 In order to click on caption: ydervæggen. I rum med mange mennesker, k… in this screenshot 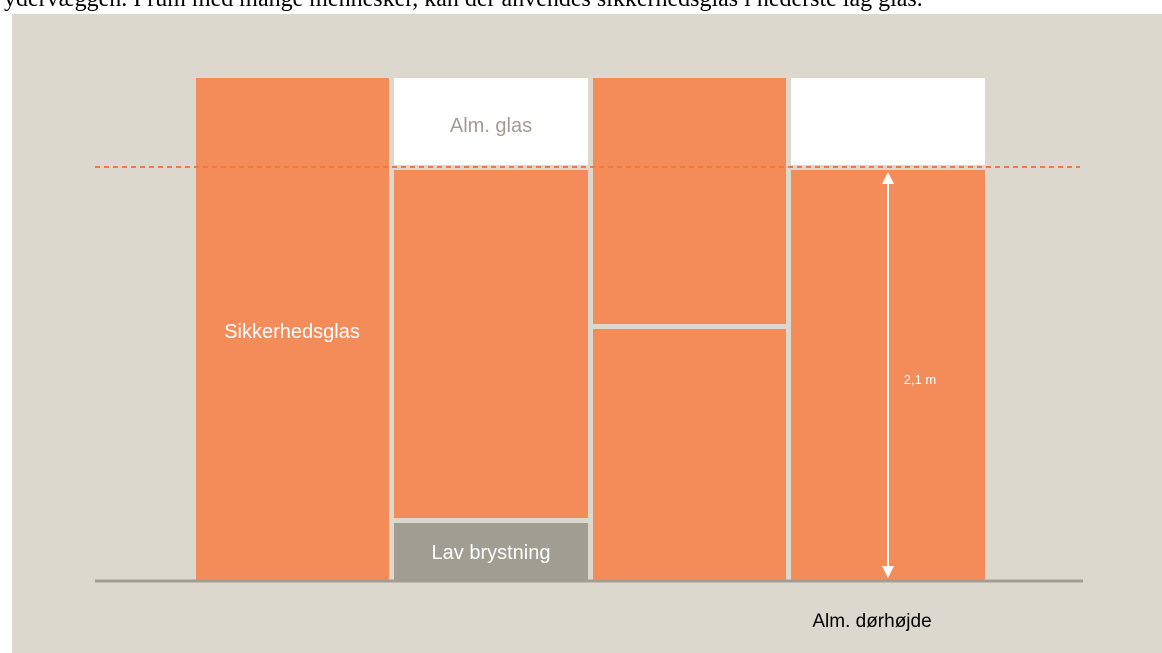, I will do `click(463, 6)`.